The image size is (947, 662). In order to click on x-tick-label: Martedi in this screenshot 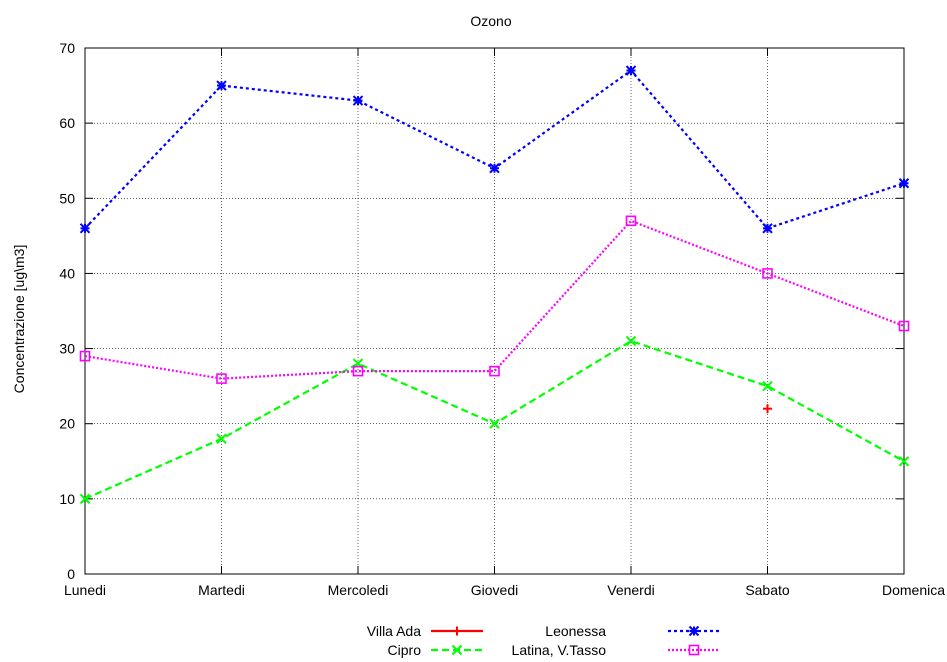, I will do `click(221, 590)`.